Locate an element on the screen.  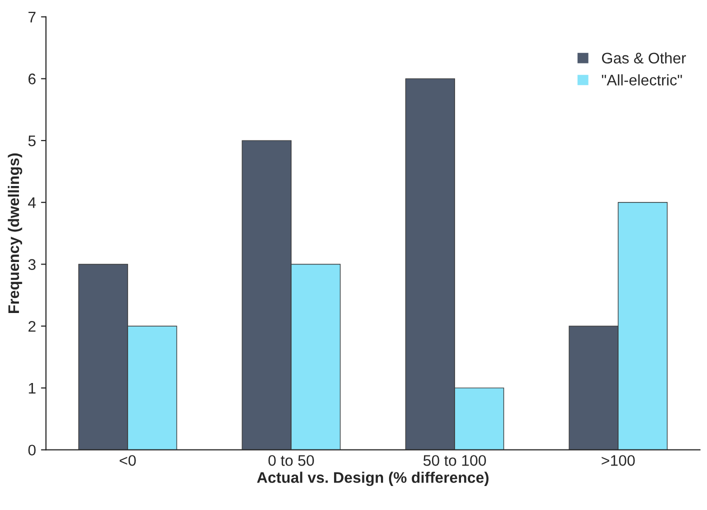
y-tick-label: 1 is located at coordinates (32, 388).